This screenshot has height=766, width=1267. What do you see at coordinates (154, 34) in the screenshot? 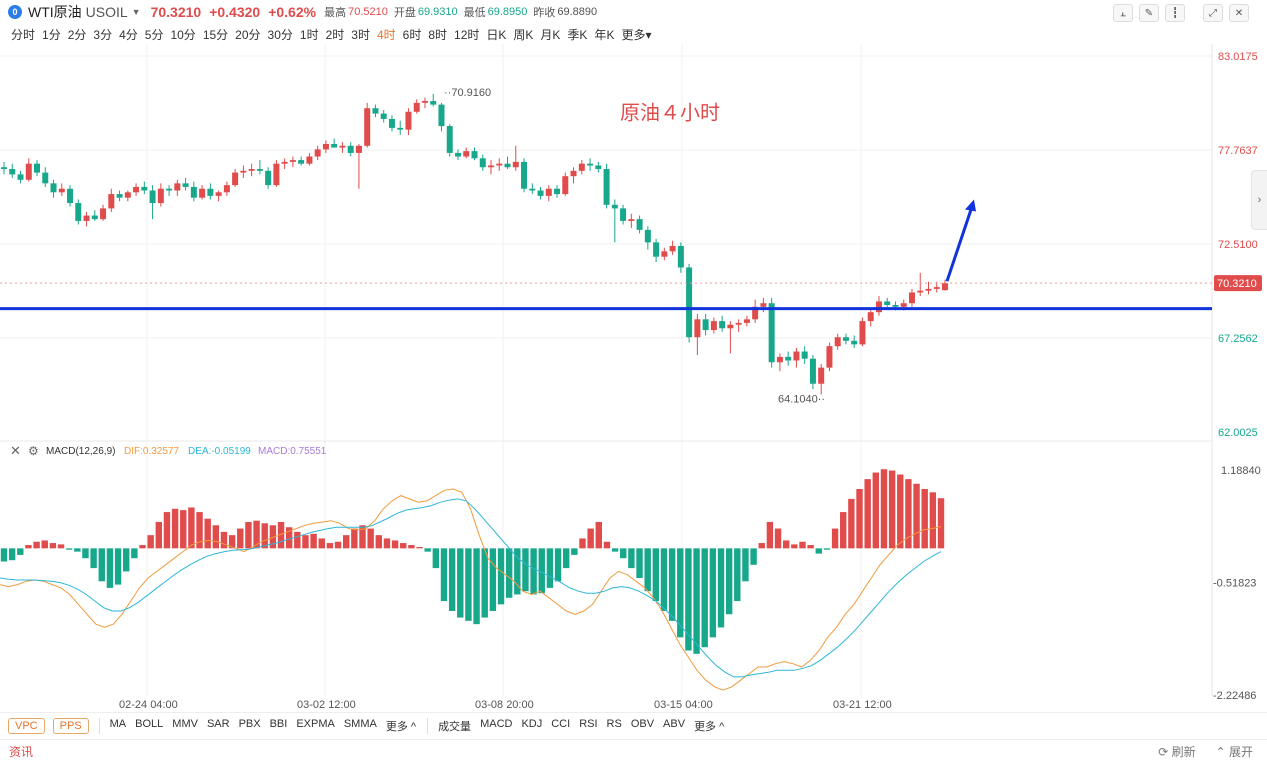
I see `period-tab: 5分` at bounding box center [154, 34].